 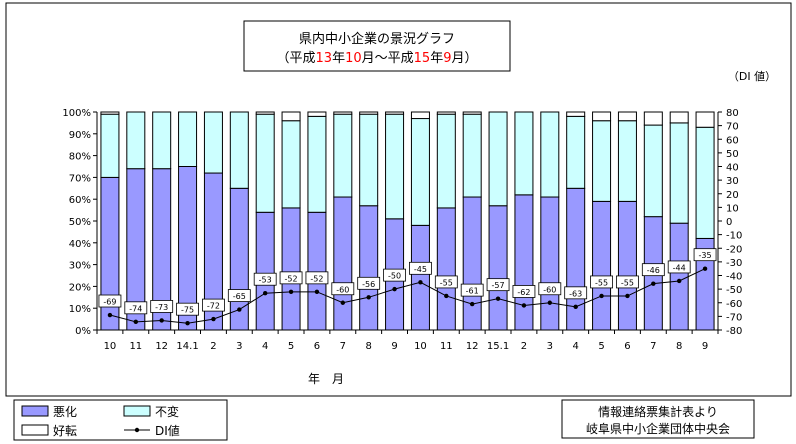 I want to click on left-tick-label: 10%, so click(x=80, y=309).